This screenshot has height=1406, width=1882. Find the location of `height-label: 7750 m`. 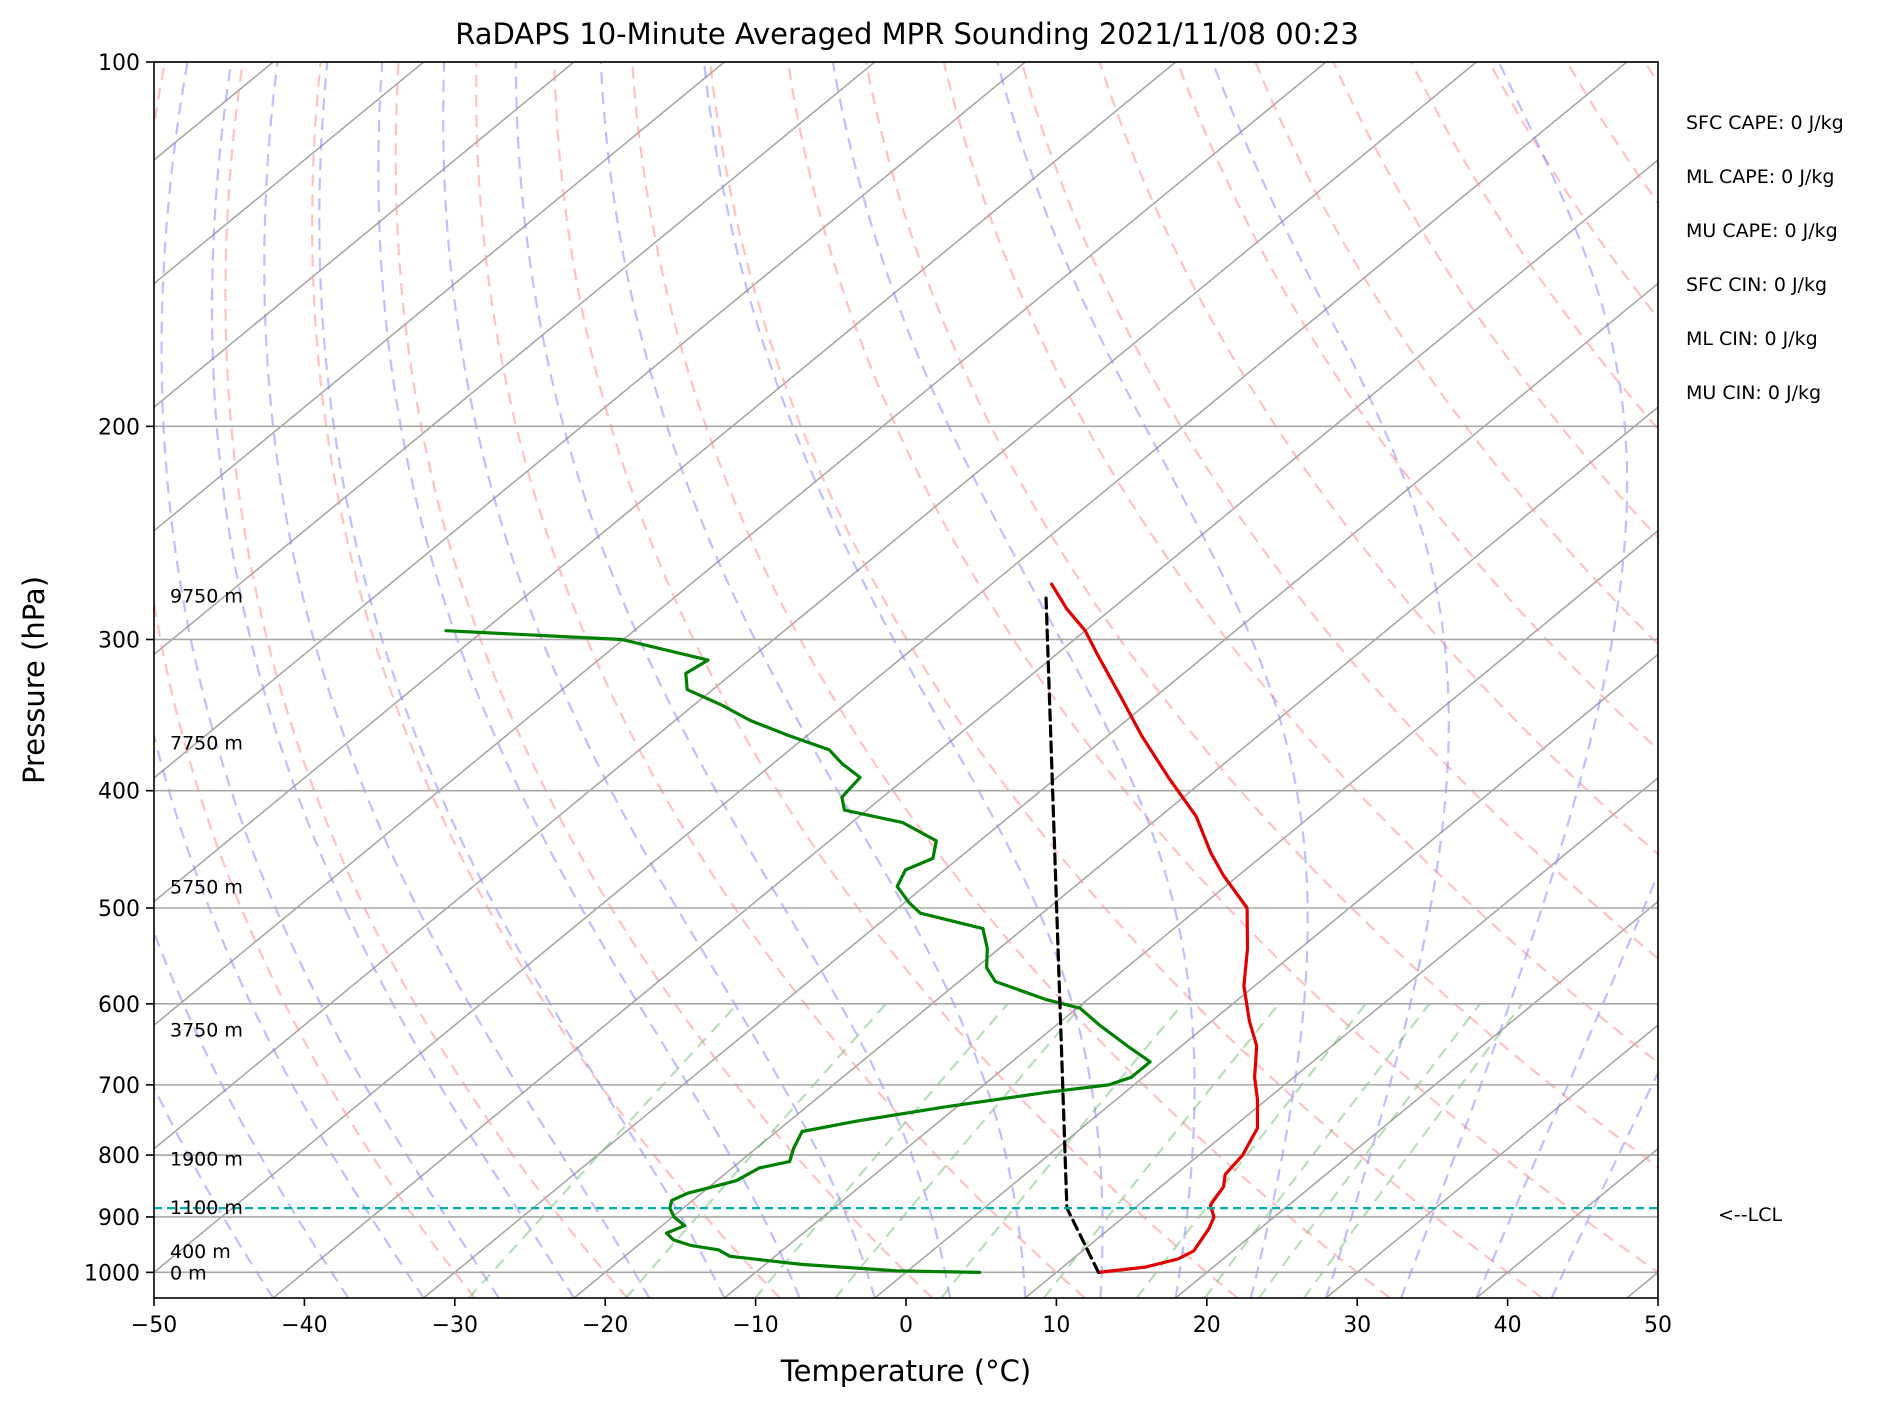

height-label: 7750 m is located at coordinates (206, 744).